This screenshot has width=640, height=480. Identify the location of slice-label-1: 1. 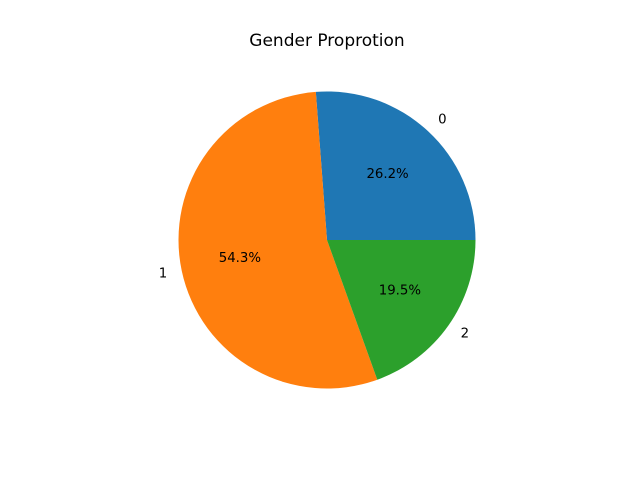
(163, 274).